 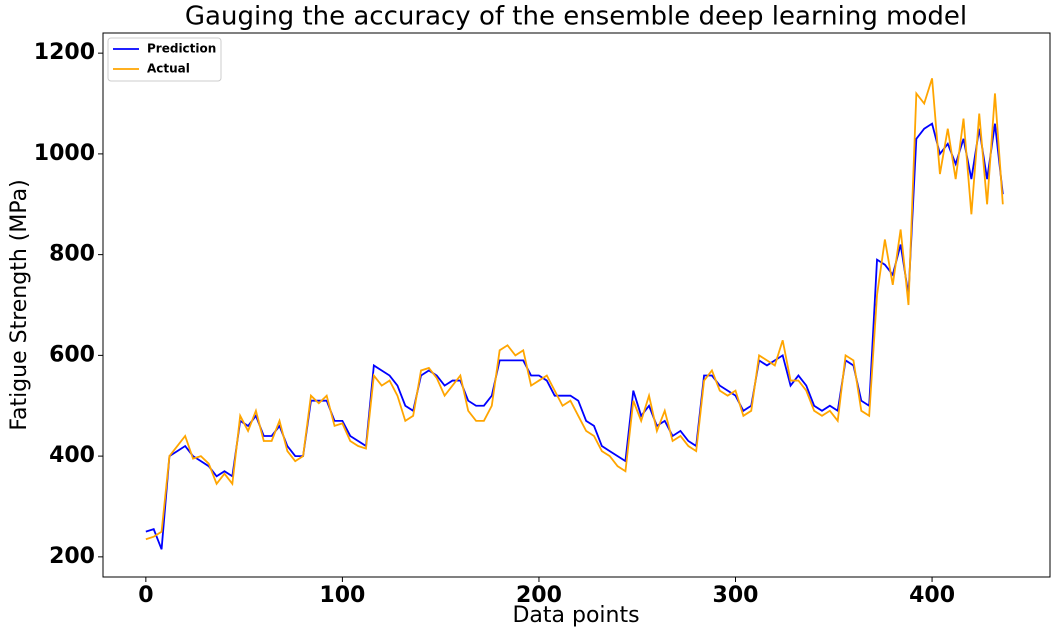 What do you see at coordinates (181, 49) in the screenshot?
I see `legend-label: Prediction` at bounding box center [181, 49].